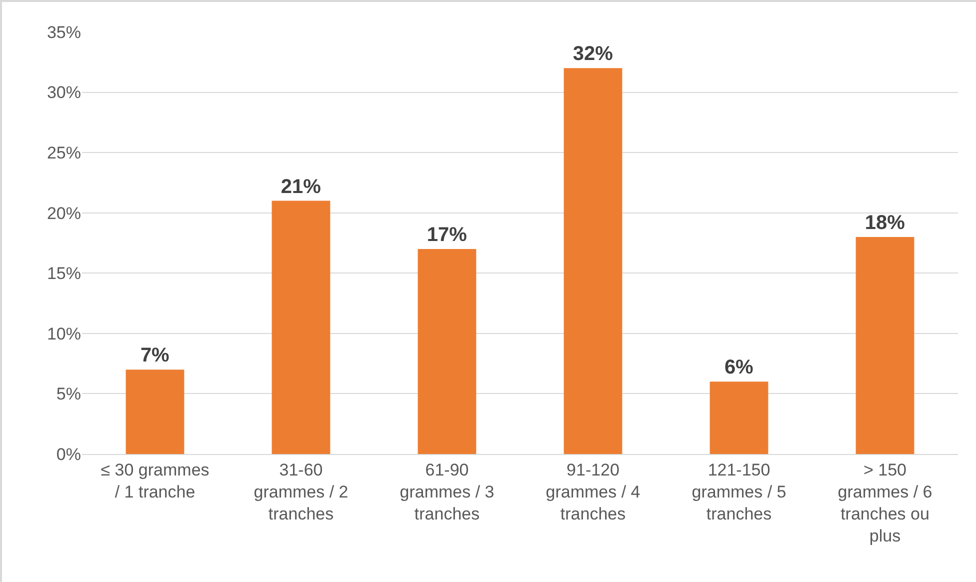  What do you see at coordinates (885, 223) in the screenshot?
I see `data-label: 18%` at bounding box center [885, 223].